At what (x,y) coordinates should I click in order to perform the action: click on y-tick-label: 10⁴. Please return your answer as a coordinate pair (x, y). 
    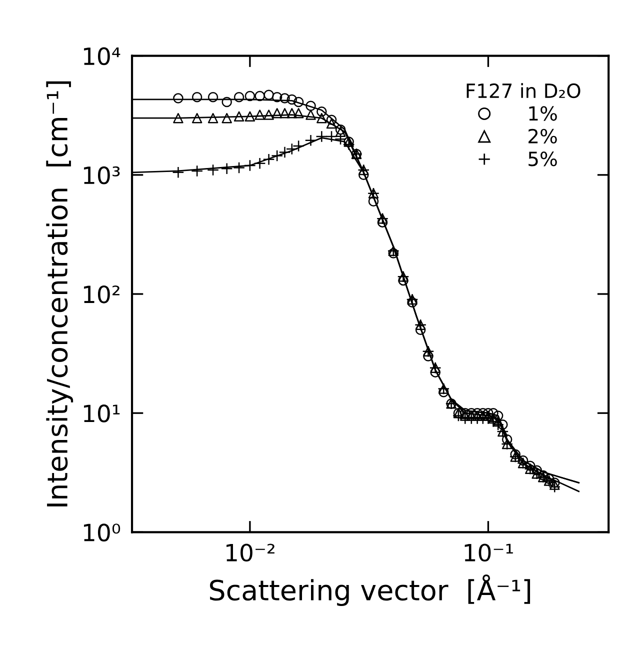
    Looking at the image, I should click on (102, 56).